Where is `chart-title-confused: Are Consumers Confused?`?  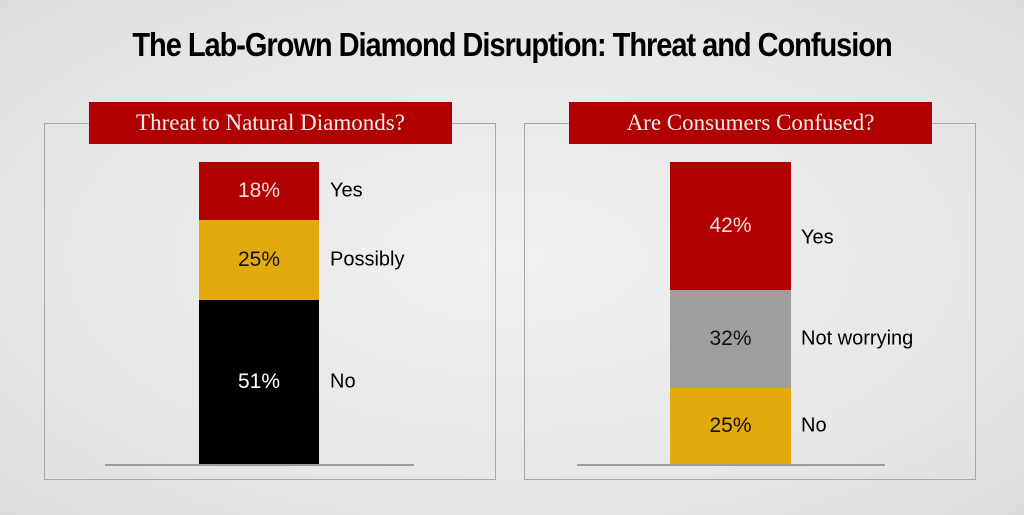
chart-title-confused: Are Consumers Confused? is located at coordinates (750, 123).